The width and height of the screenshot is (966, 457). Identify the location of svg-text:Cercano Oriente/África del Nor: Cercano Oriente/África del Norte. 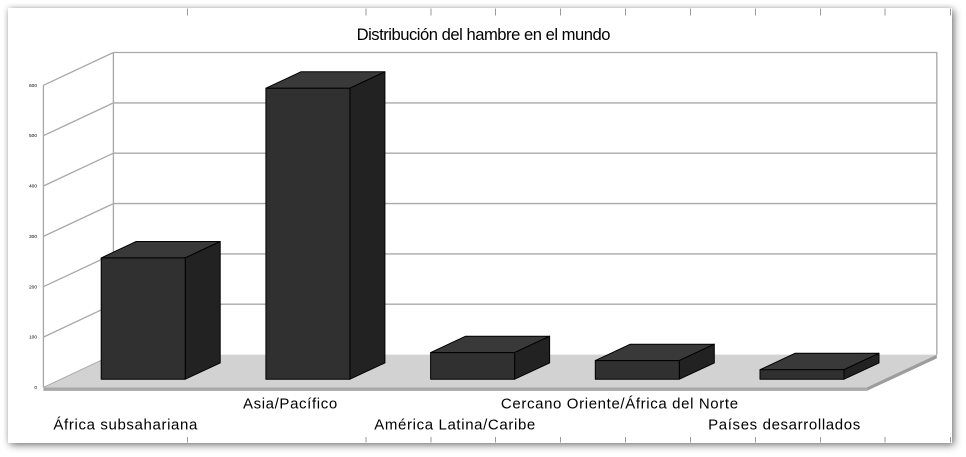
(620, 404).